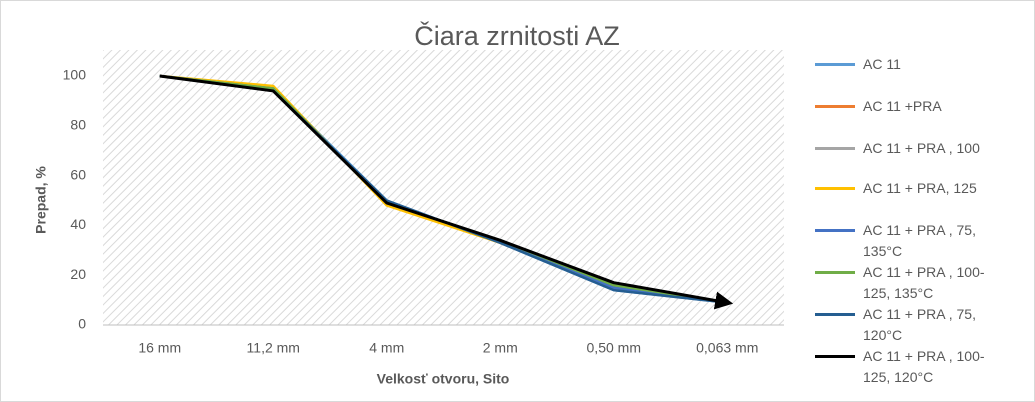  Describe the element at coordinates (443, 379) in the screenshot. I see `x-axis-title: Velkosť otvoru, Sito` at that location.